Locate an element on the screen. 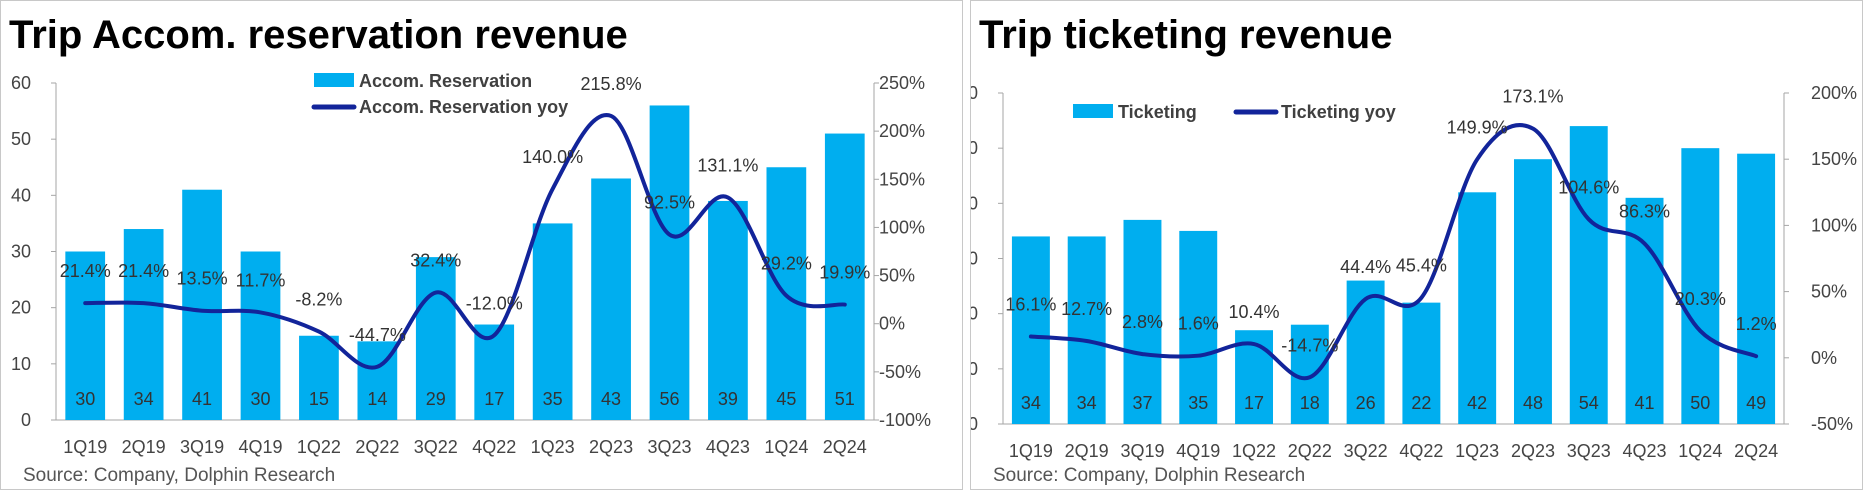 This screenshot has width=1864, height=492. yoy-label: 11.7% is located at coordinates (261, 280).